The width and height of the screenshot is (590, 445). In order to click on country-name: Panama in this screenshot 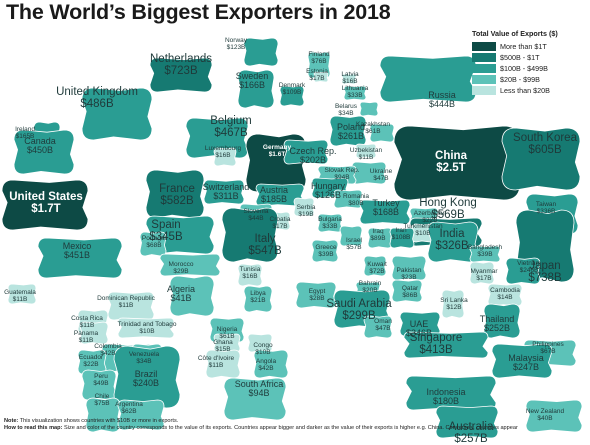, I will do `click(86, 333)`.